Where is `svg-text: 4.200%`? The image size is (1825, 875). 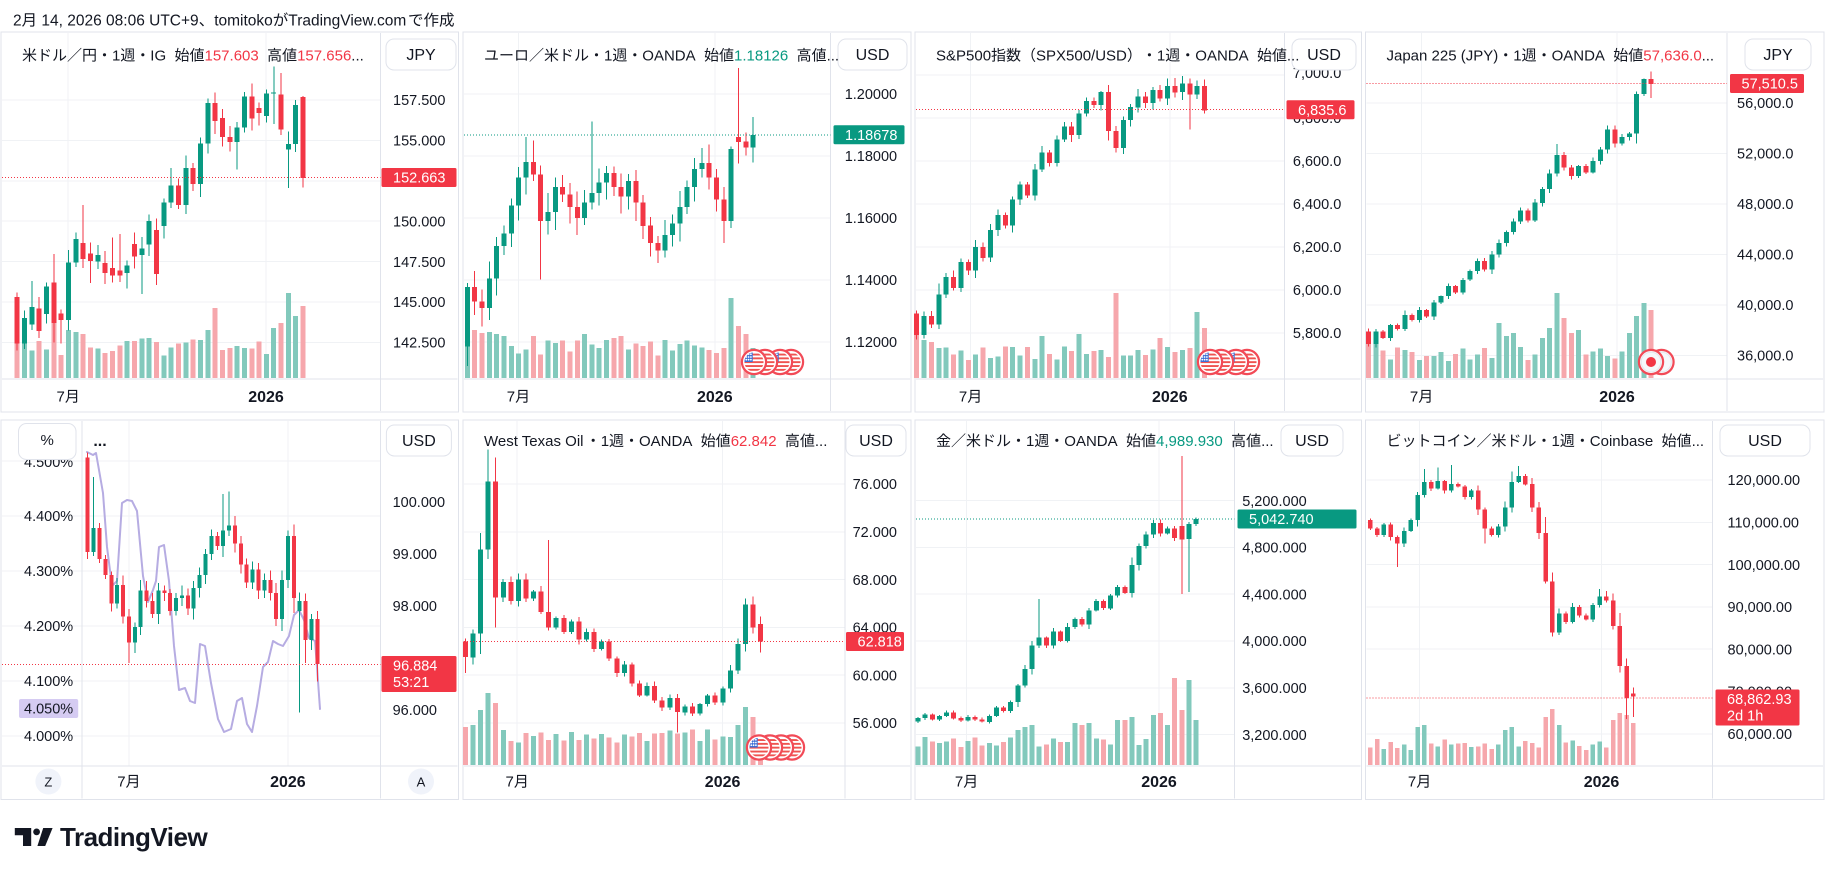 svg-text: 4.200% is located at coordinates (48, 627).